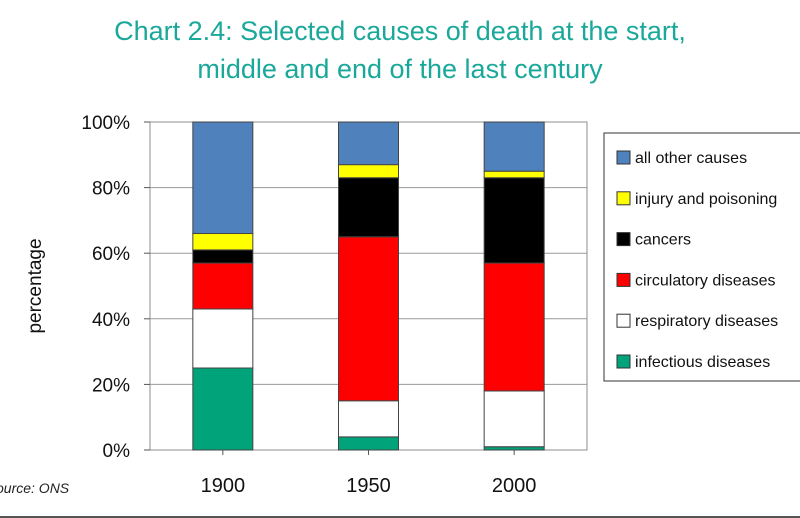  Describe the element at coordinates (111, 189) in the screenshot. I see `y-tick-label: 80%` at that location.